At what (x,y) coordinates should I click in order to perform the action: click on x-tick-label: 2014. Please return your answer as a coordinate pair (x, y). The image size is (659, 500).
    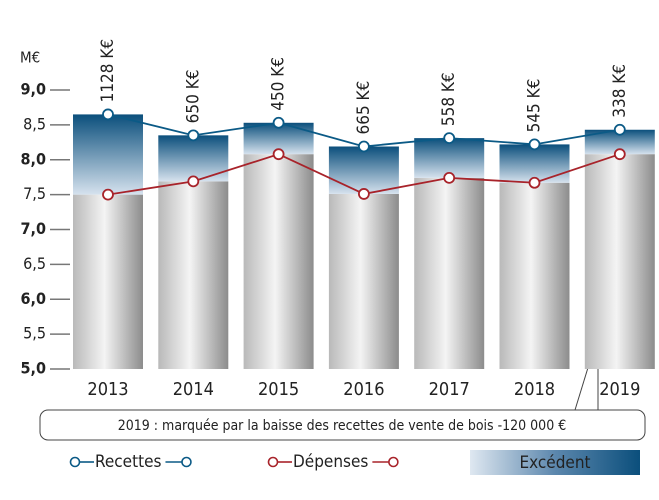
    Looking at the image, I should click on (193, 389).